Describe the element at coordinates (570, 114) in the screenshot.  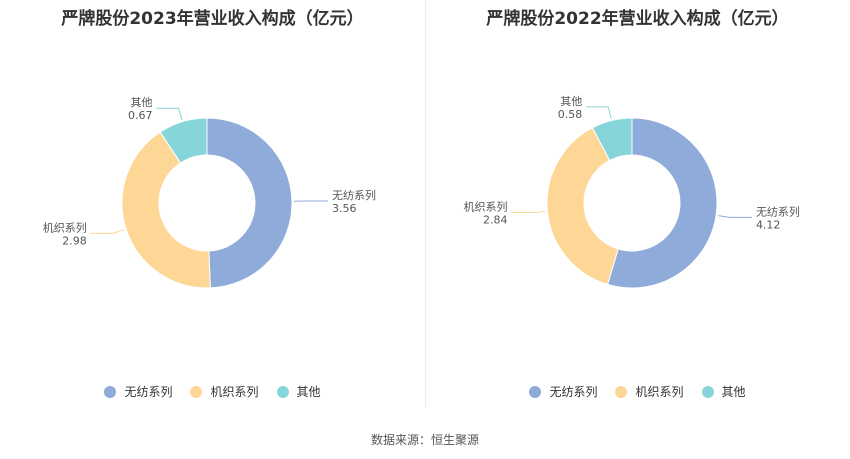
I see `slice-value-label: 0.58` at that location.